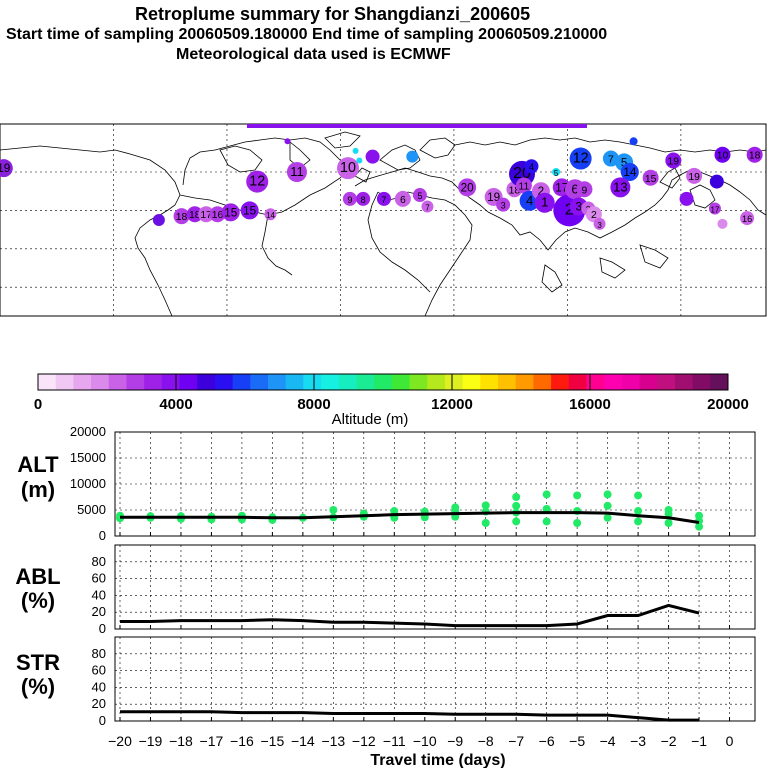 Image resolution: width=768 pixels, height=768 pixels. I want to click on plume-marker-label: 16, so click(218, 215).